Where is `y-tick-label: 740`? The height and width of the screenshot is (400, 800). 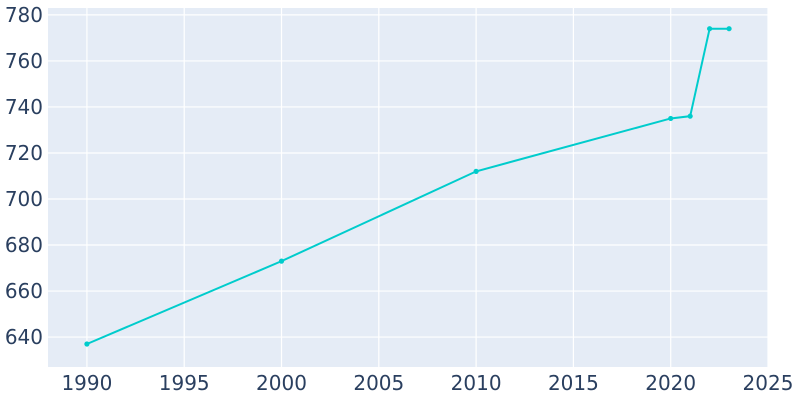 y-tick-label: 740 is located at coordinates (24, 107).